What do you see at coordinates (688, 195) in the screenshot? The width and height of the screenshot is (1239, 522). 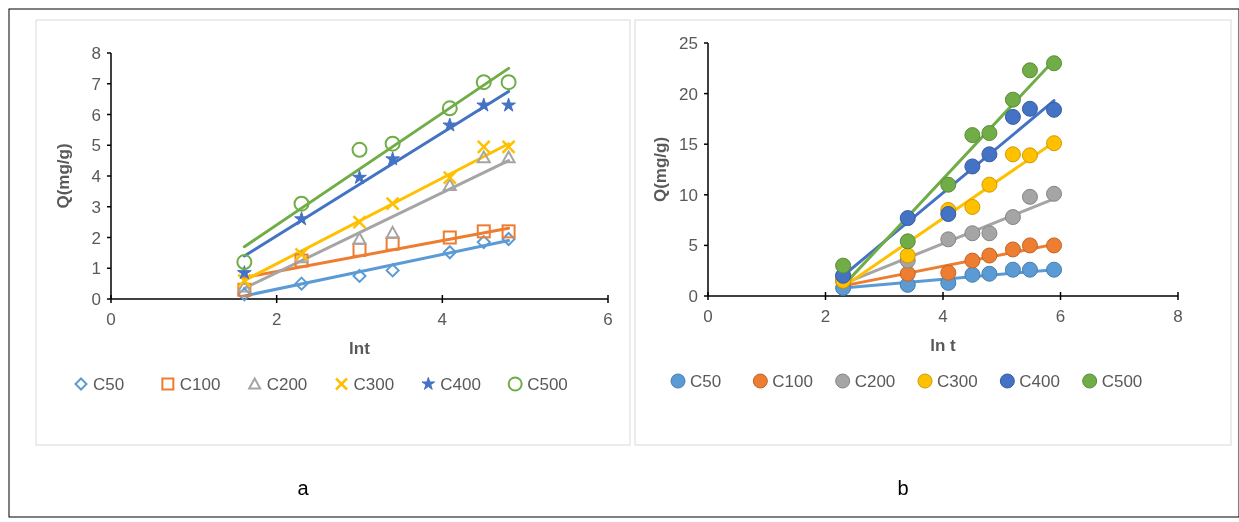 I see `y-tick-label: 10` at bounding box center [688, 195].